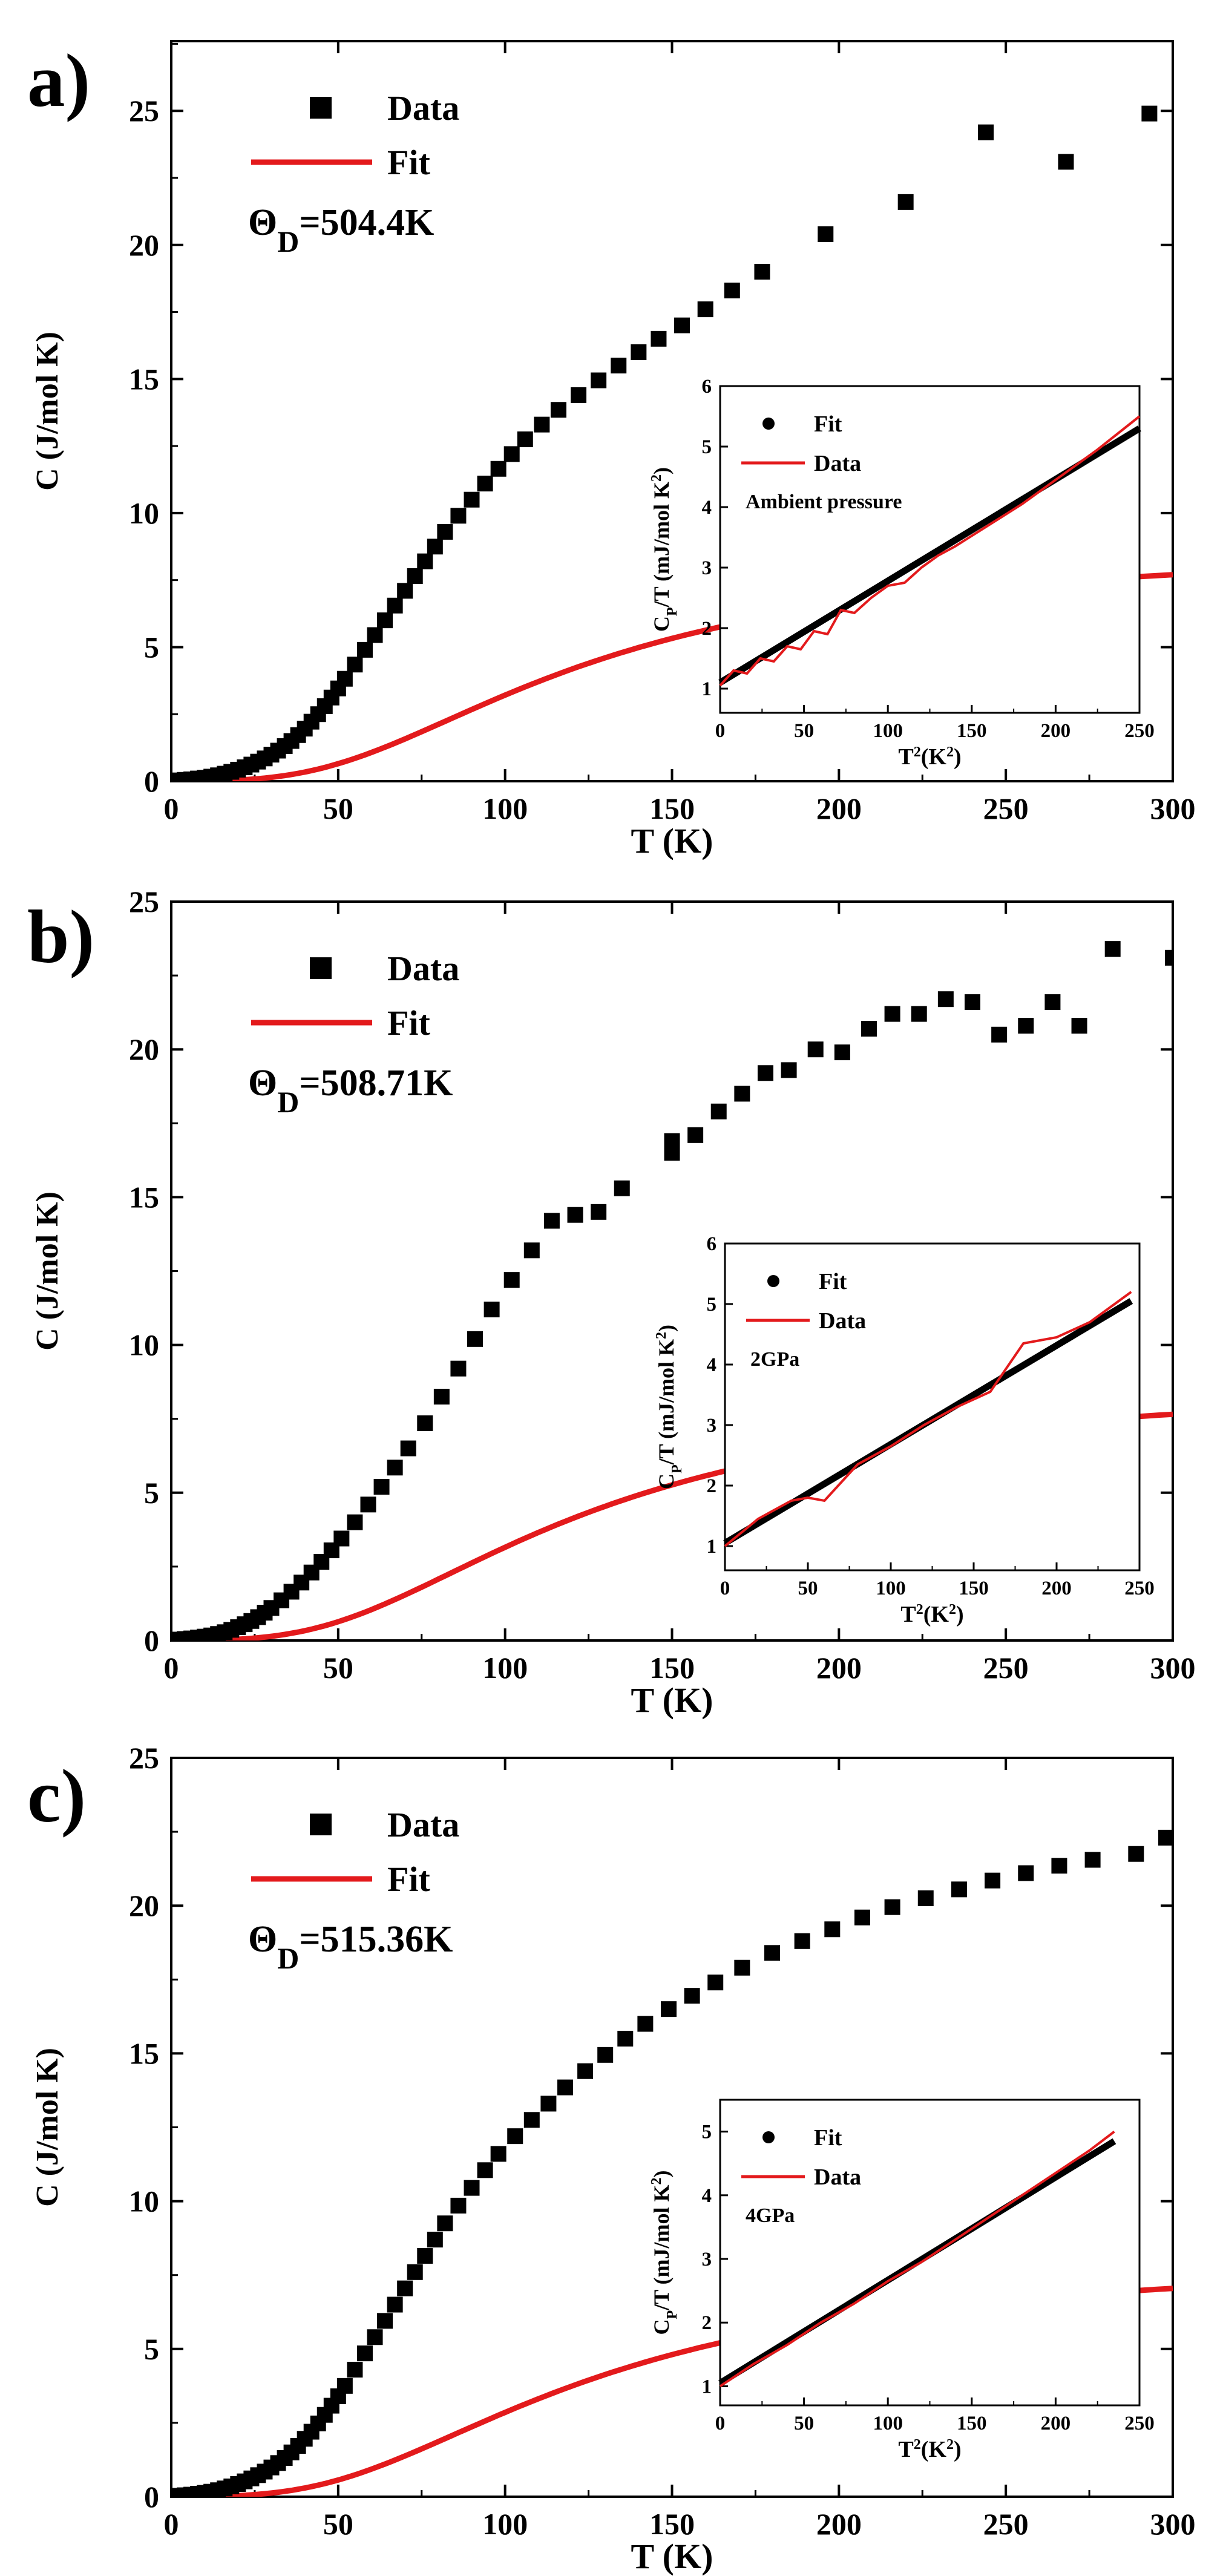 This screenshot has width=1223, height=2576. I want to click on inset-x-tick-label: 250, so click(1140, 1588).